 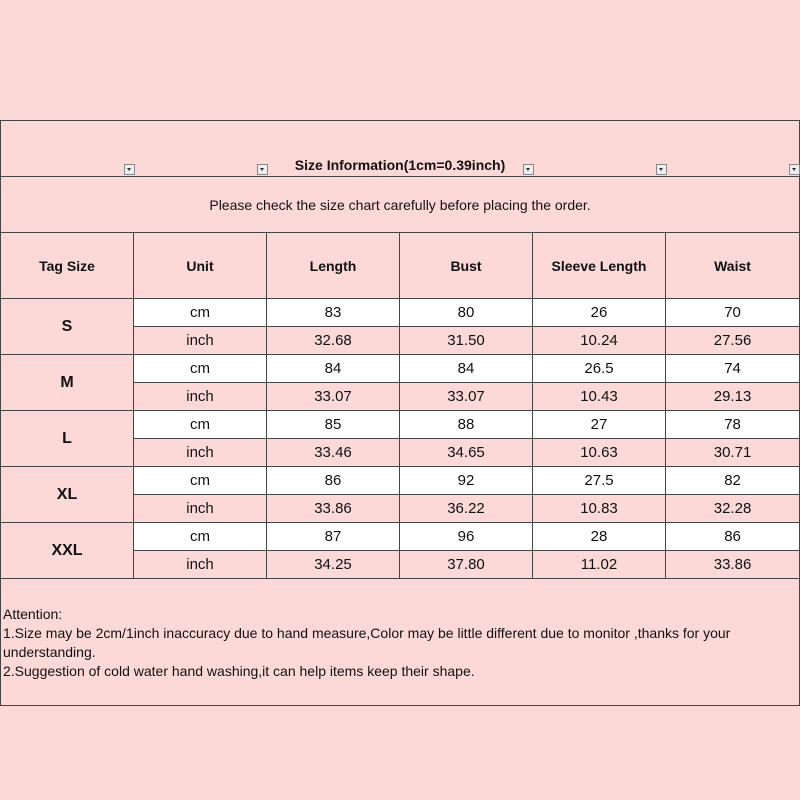 I want to click on table-row: inch 33.46 34.65 10.63 30.71, so click(x=400, y=452).